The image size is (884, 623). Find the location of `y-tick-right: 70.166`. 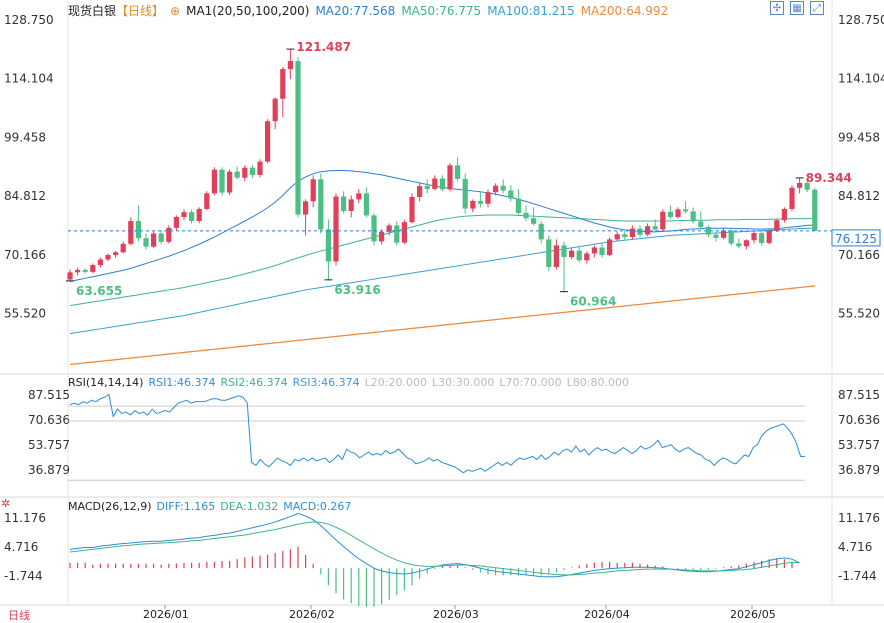

y-tick-right: 70.166 is located at coordinates (859, 255).